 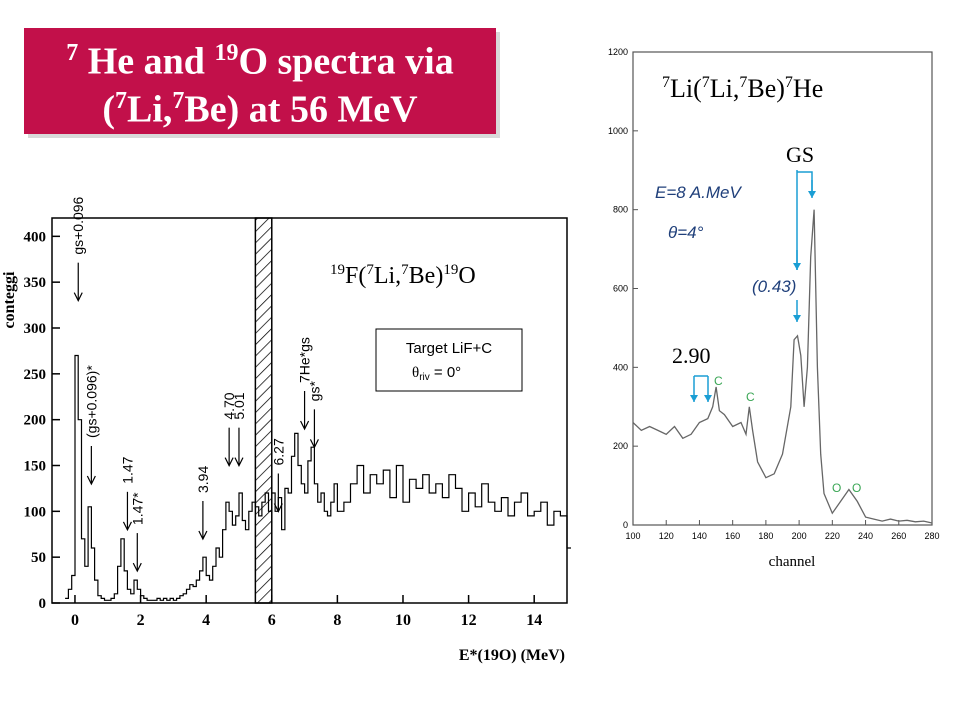 I want to click on o19-peak-label: 1.47, so click(x=127, y=469).